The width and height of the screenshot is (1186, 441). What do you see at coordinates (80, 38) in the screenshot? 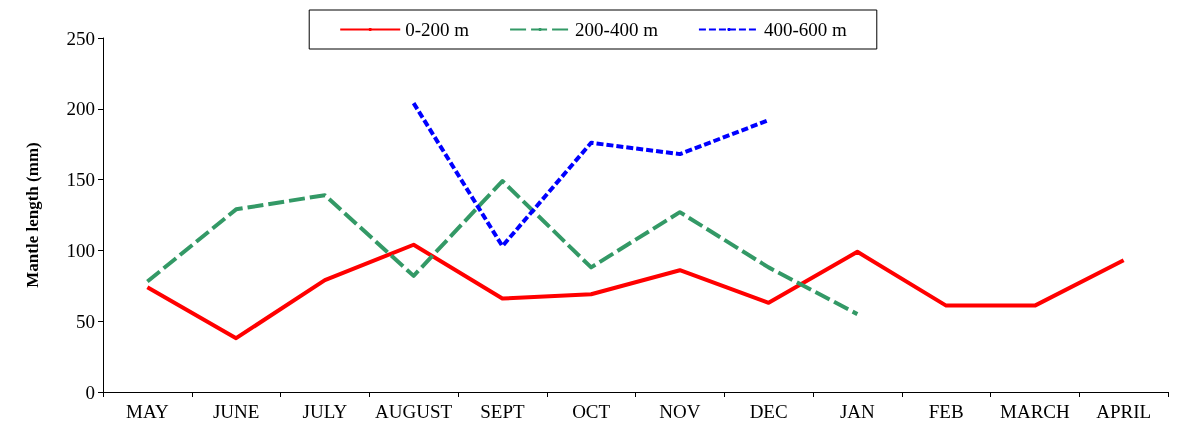
I see `y-tick-label: 250` at bounding box center [80, 38].